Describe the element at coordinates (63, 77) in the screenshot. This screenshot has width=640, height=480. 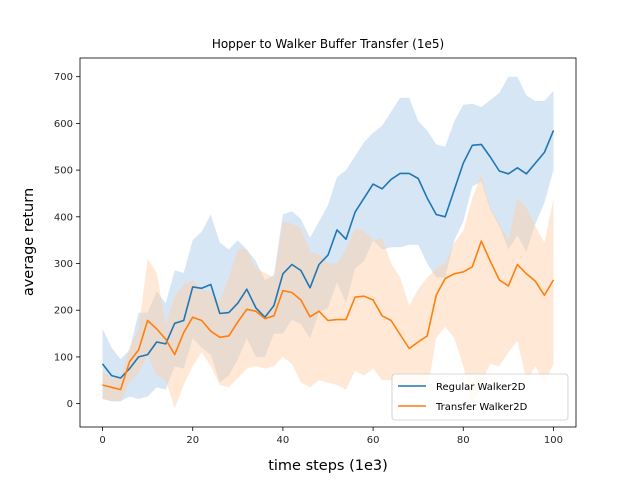
I see `y-tick-label: 700` at that location.